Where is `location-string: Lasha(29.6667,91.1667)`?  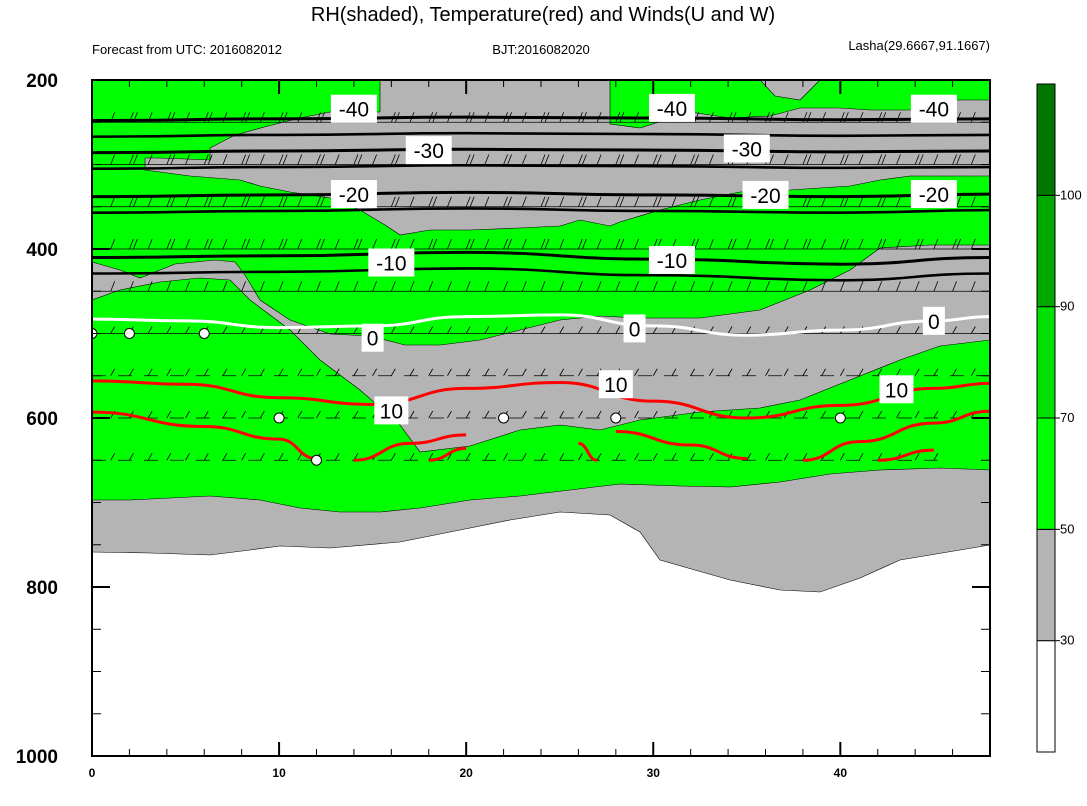 location-string: Lasha(29.6667,91.1667) is located at coordinates (919, 45).